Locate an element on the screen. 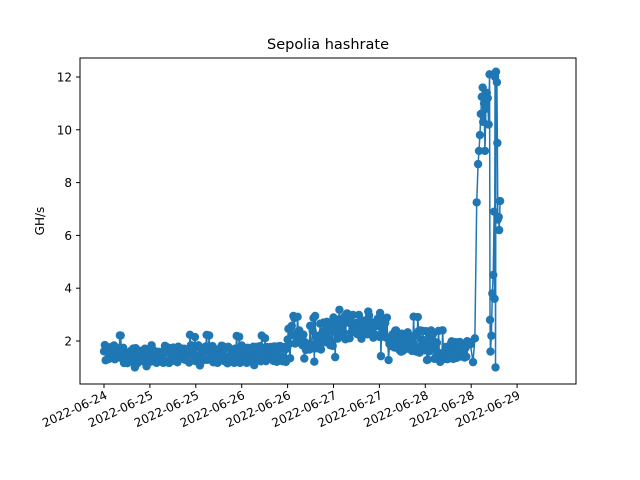 The image size is (640, 480). y-tick-label: 2 is located at coordinates (68, 342).